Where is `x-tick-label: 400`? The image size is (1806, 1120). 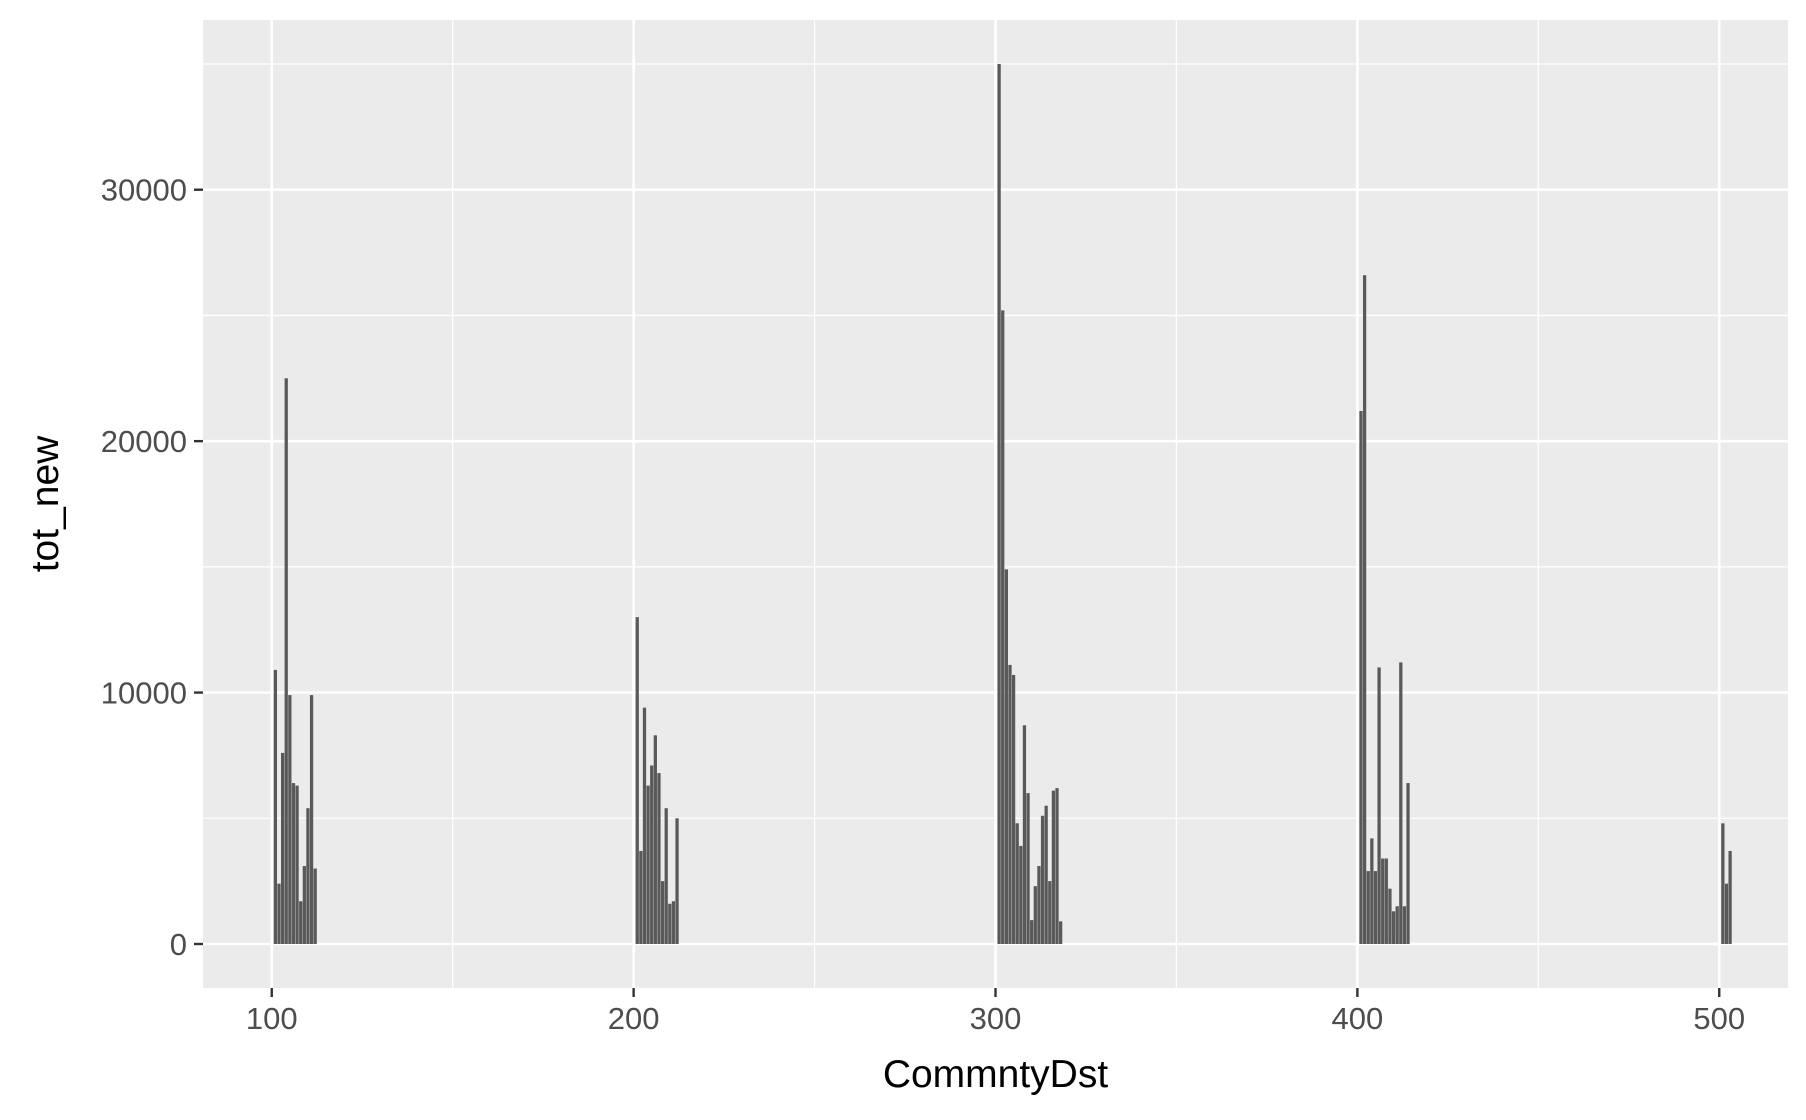 x-tick-label: 400 is located at coordinates (1358, 1018).